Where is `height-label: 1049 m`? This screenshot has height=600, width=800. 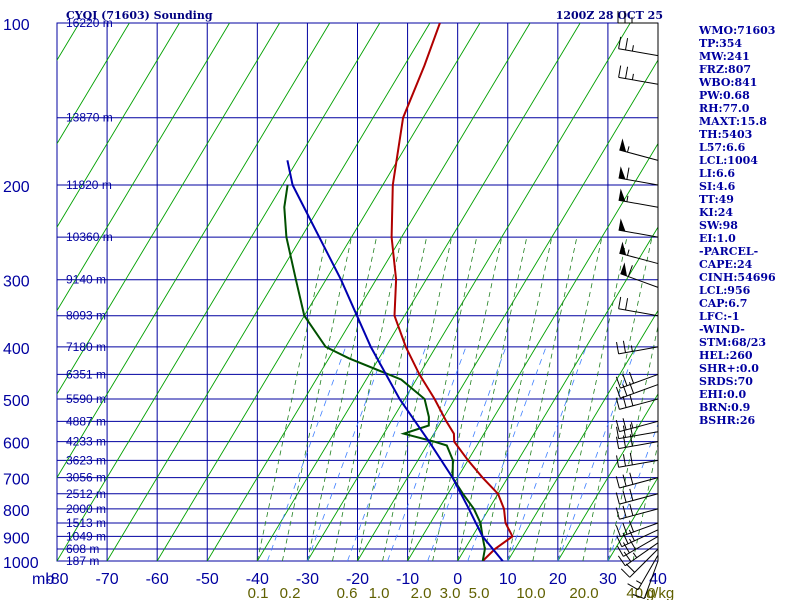 height-label: 1049 m is located at coordinates (86, 536).